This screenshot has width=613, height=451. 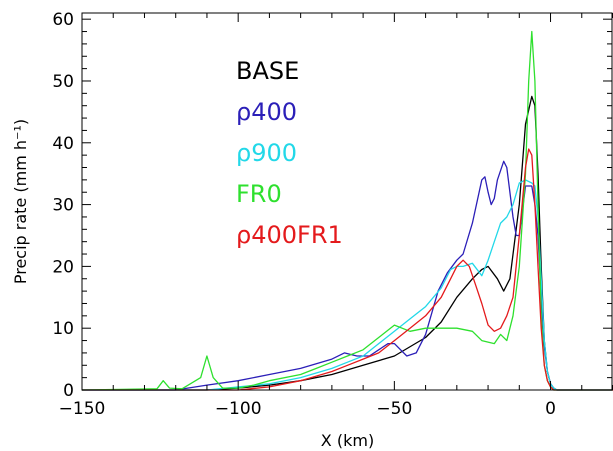 I want to click on legend-entry-1: ρ400, so click(x=266, y=112).